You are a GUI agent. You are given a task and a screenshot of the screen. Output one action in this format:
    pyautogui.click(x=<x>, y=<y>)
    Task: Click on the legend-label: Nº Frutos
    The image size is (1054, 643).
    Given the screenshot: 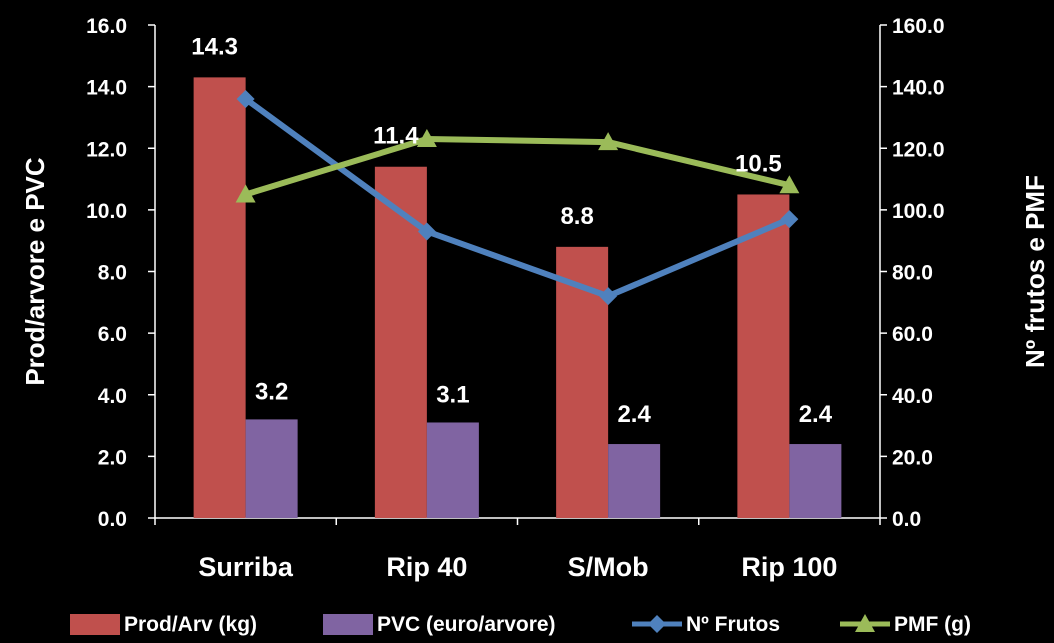 What is the action you would take?
    pyautogui.click(x=733, y=624)
    